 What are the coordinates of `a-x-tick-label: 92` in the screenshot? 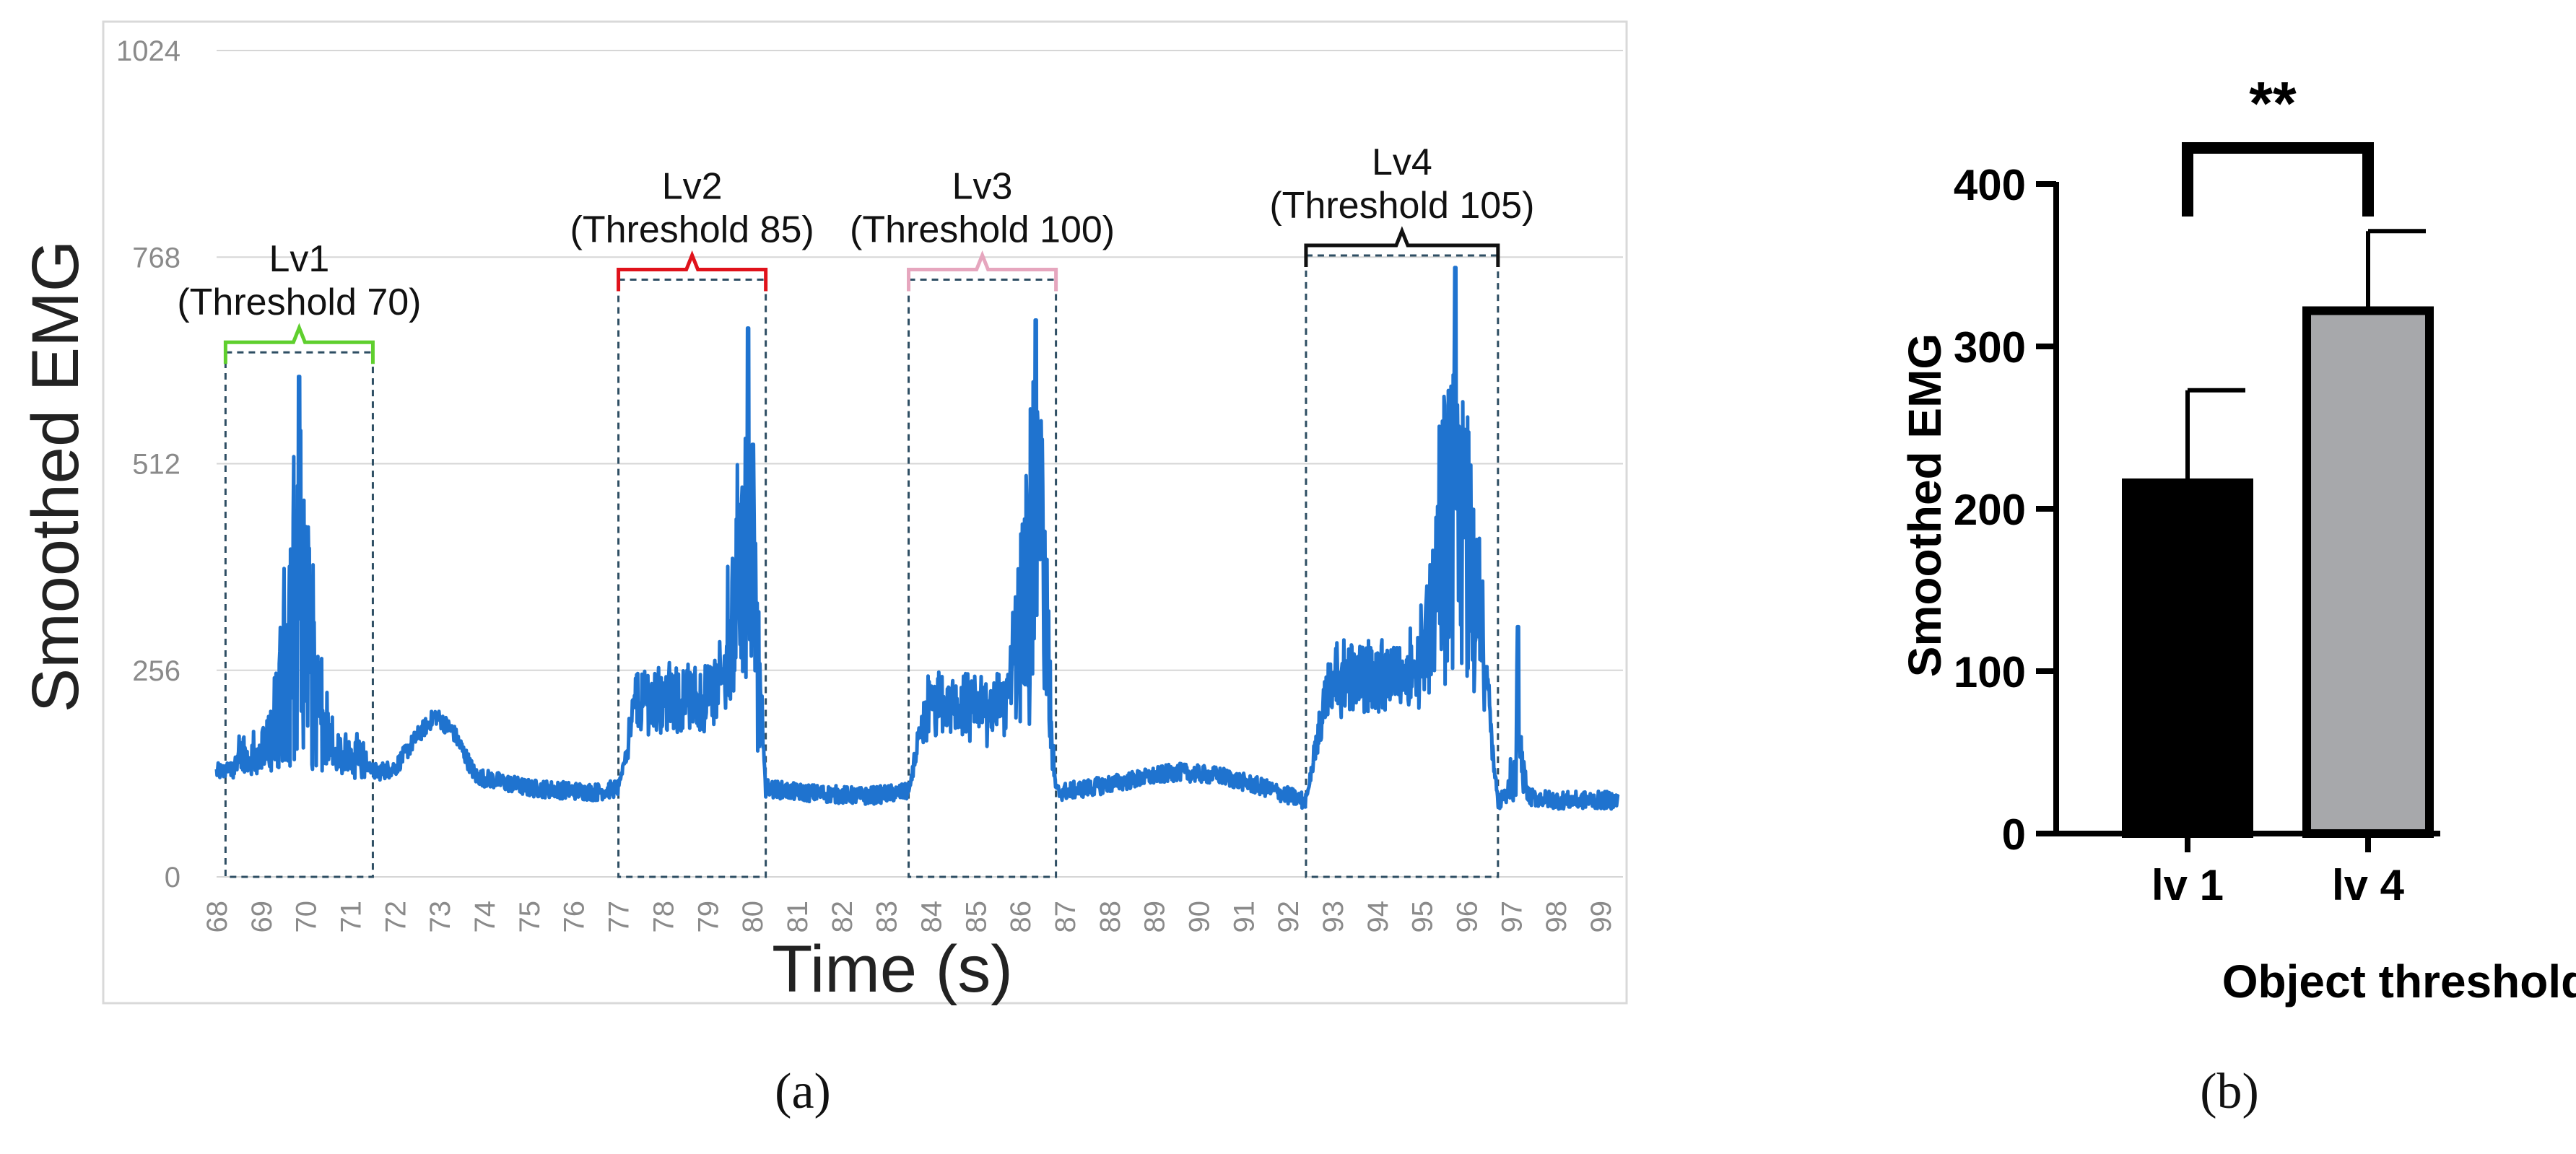 It's located at (1289, 917).